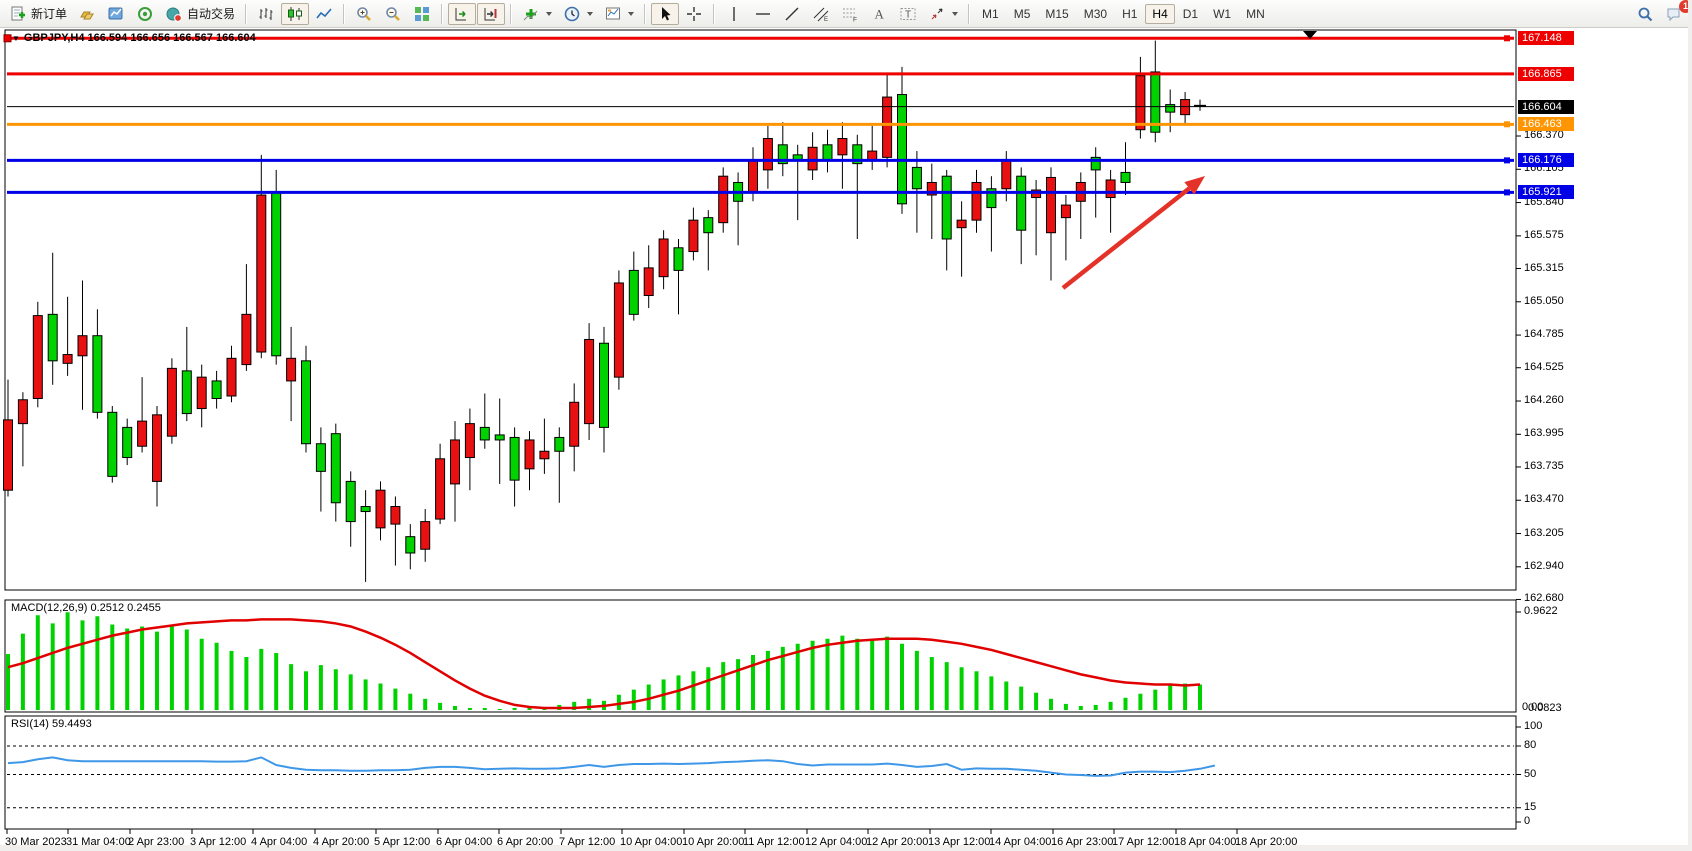 The height and width of the screenshot is (851, 1692). Describe the element at coordinates (1544, 532) in the screenshot. I see `price-axis-label: 163.205` at that location.